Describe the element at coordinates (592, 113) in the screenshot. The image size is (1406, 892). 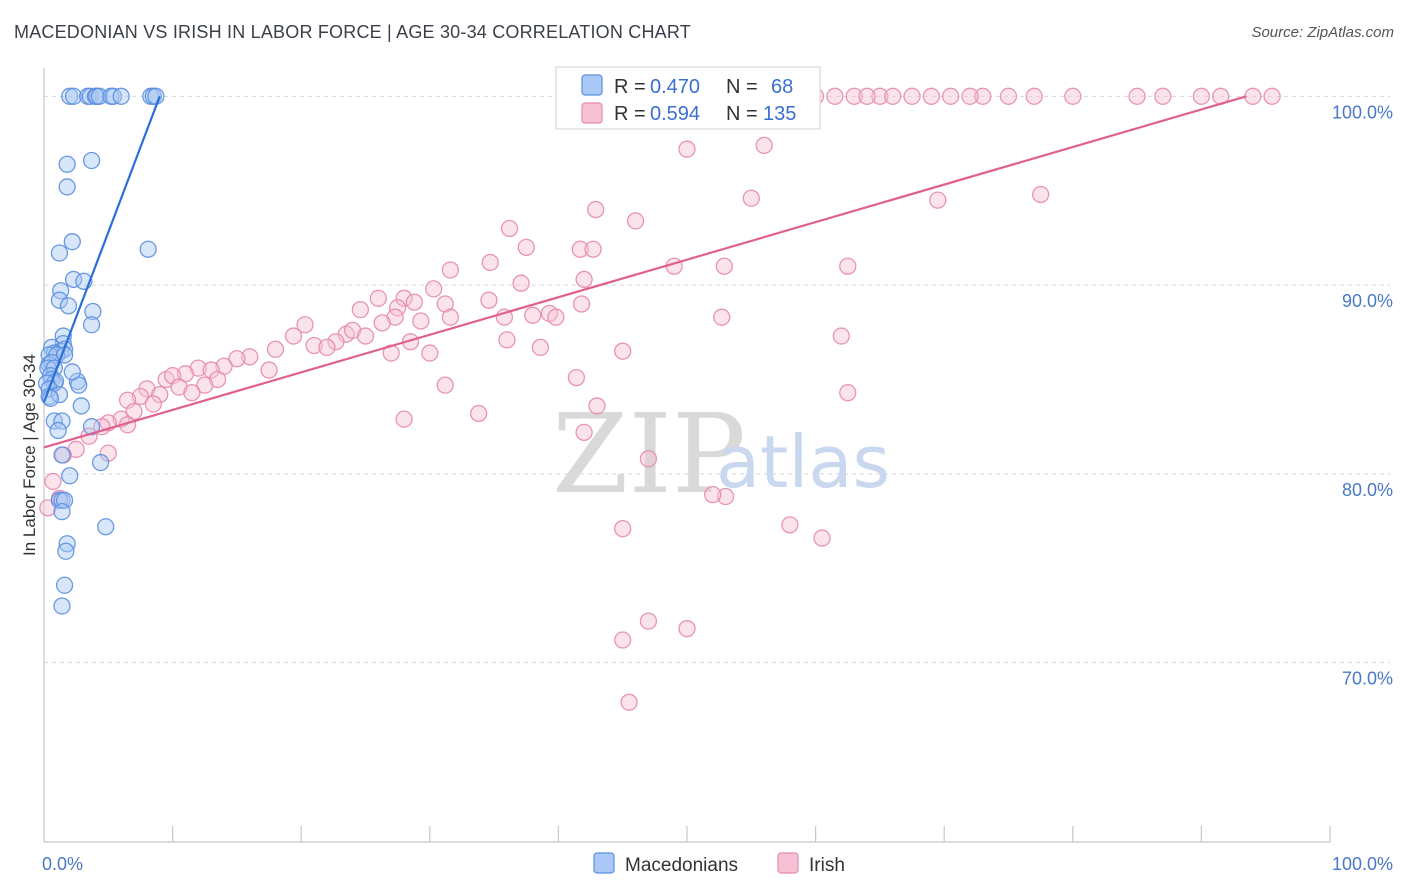
I see `legend-swatch-irish` at that location.